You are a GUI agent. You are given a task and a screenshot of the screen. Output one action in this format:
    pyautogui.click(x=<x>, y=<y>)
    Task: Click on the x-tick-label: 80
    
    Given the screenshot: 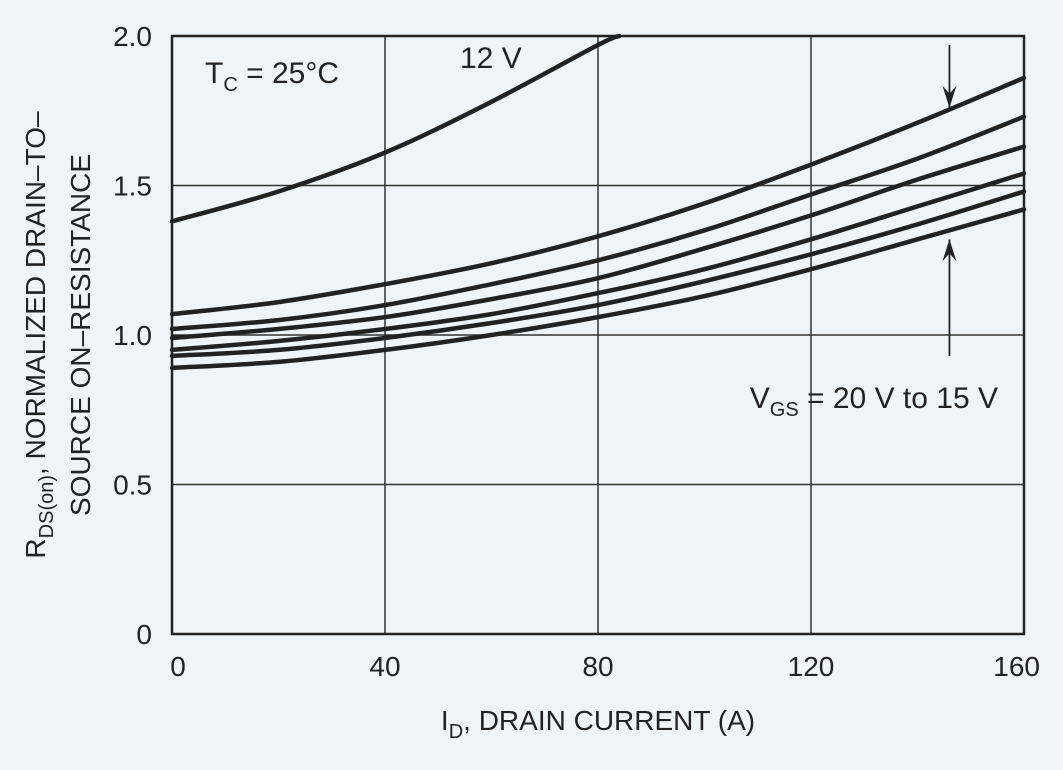 What is the action you would take?
    pyautogui.click(x=597, y=666)
    